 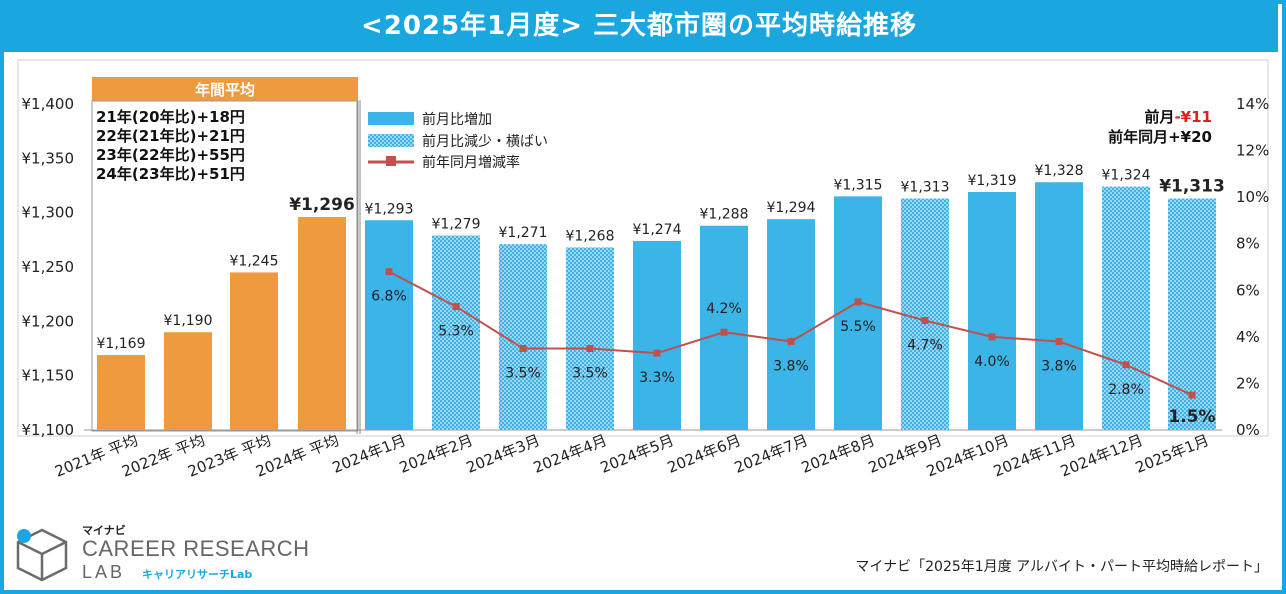 What do you see at coordinates (791, 208) in the screenshot?
I see `bar-value-label: ¥1,294` at bounding box center [791, 208].